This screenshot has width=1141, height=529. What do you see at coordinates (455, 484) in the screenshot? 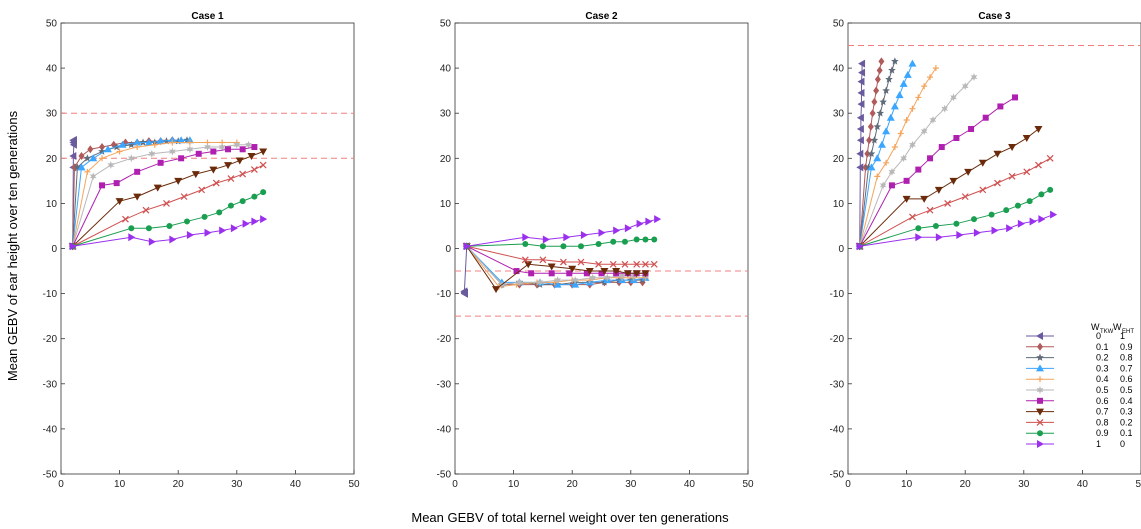
I see `x-tick-label: 0` at bounding box center [455, 484].